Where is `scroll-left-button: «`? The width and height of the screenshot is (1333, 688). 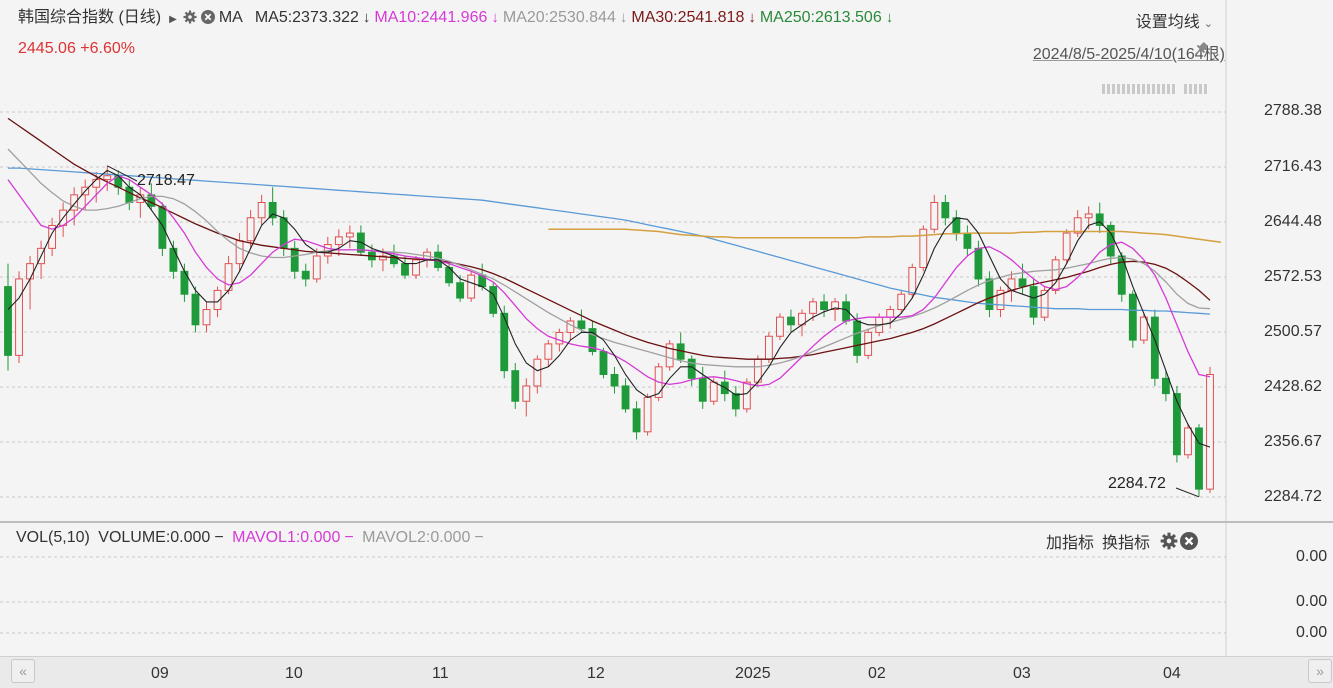
scroll-left-button: « is located at coordinates (23, 671).